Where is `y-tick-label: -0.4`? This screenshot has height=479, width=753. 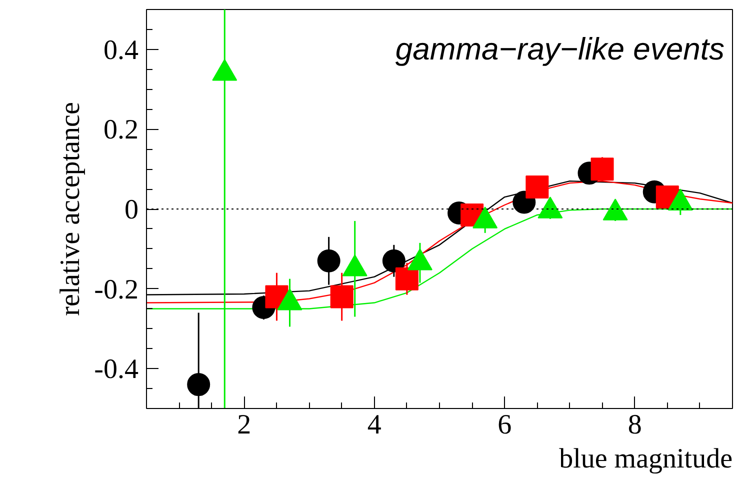 y-tick-label: -0.4 is located at coordinates (116, 370).